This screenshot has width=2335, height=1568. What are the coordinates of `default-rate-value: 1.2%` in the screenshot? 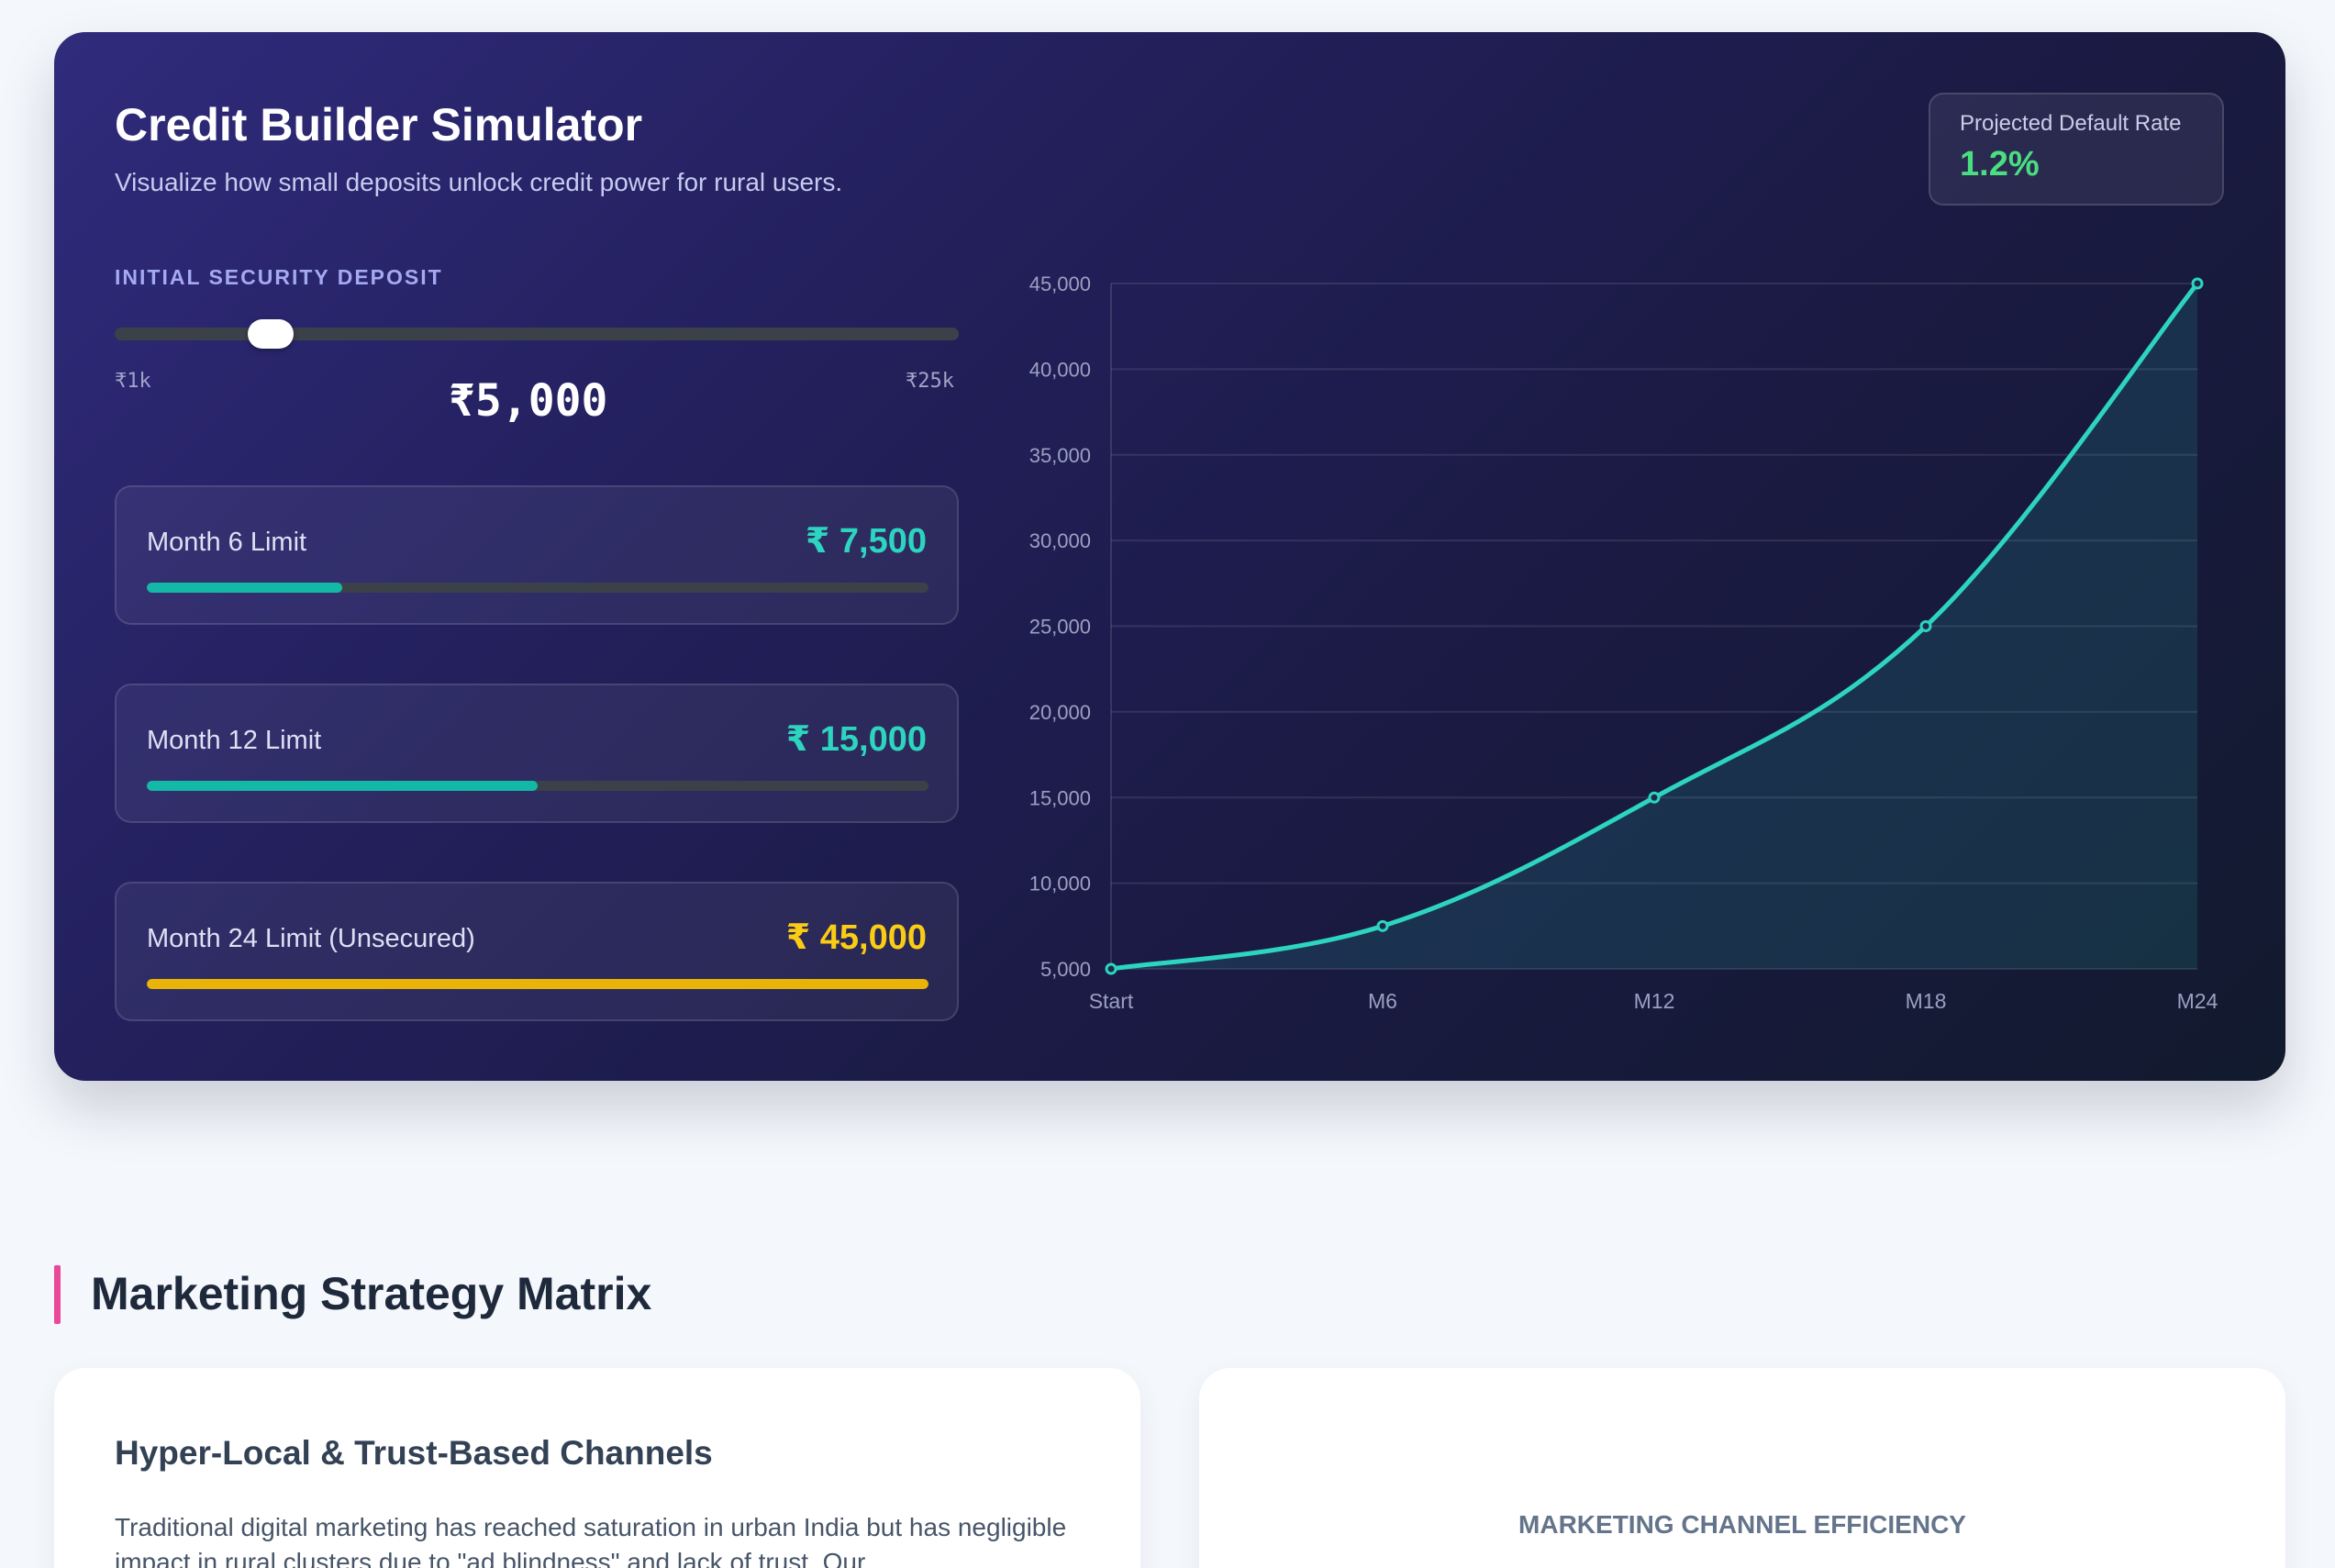 It's located at (2000, 164).